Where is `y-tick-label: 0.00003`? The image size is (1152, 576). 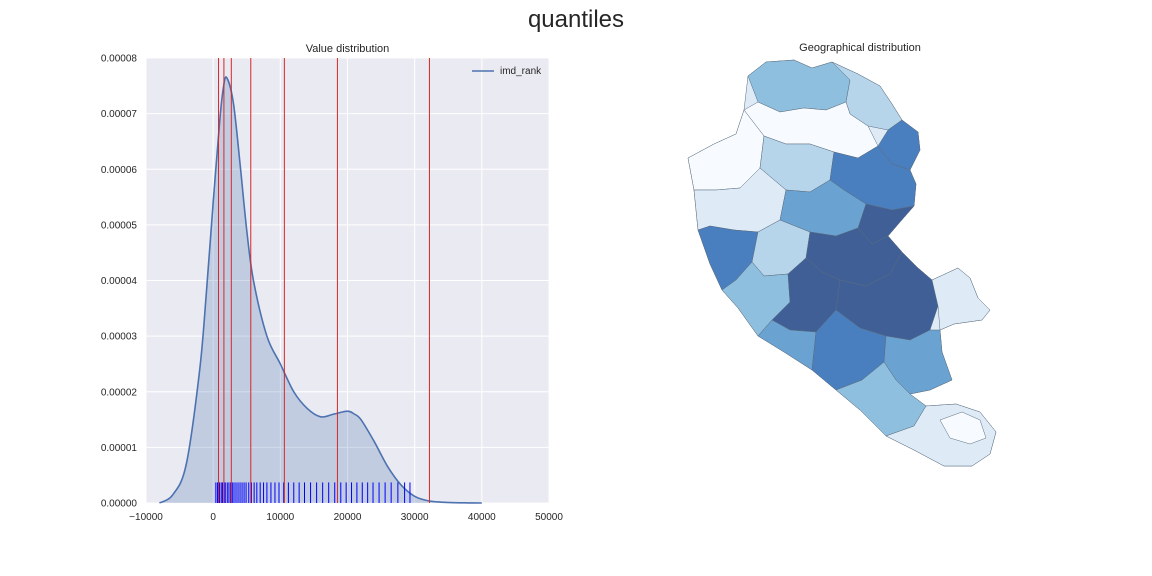 y-tick-label: 0.00003 is located at coordinates (119, 337).